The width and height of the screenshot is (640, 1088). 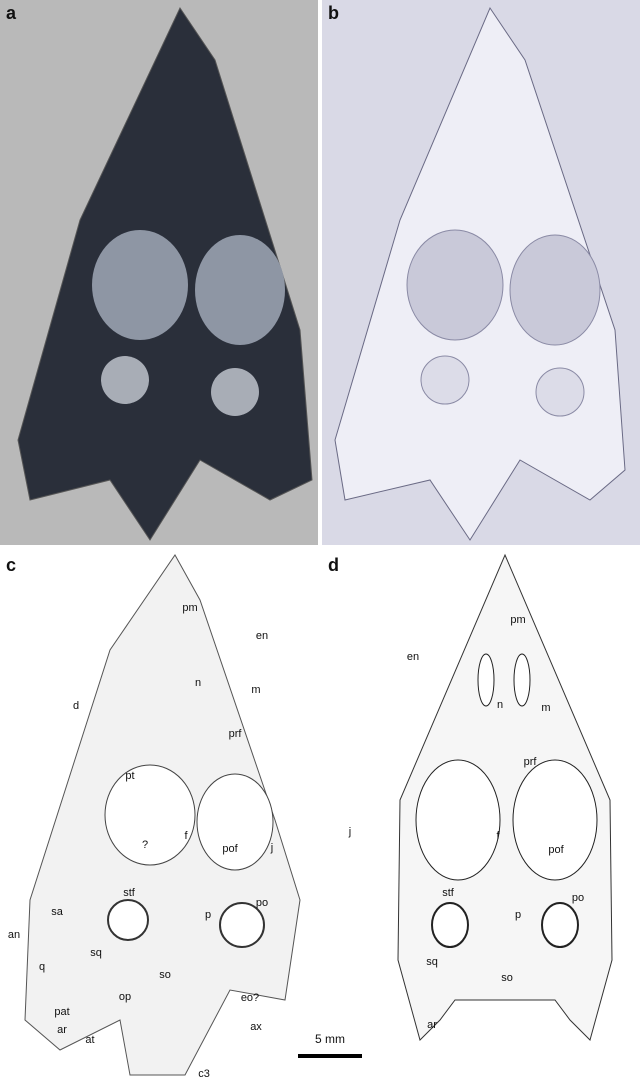 What do you see at coordinates (129, 776) in the screenshot?
I see `annotation: pt` at bounding box center [129, 776].